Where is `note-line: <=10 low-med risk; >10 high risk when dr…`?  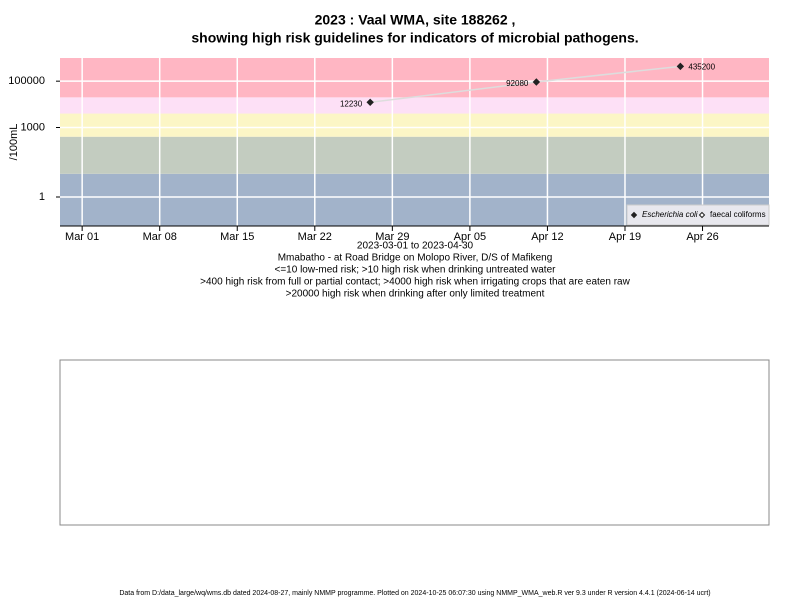 note-line: <=10 low-med risk; >10 high risk when dr… is located at coordinates (416, 270).